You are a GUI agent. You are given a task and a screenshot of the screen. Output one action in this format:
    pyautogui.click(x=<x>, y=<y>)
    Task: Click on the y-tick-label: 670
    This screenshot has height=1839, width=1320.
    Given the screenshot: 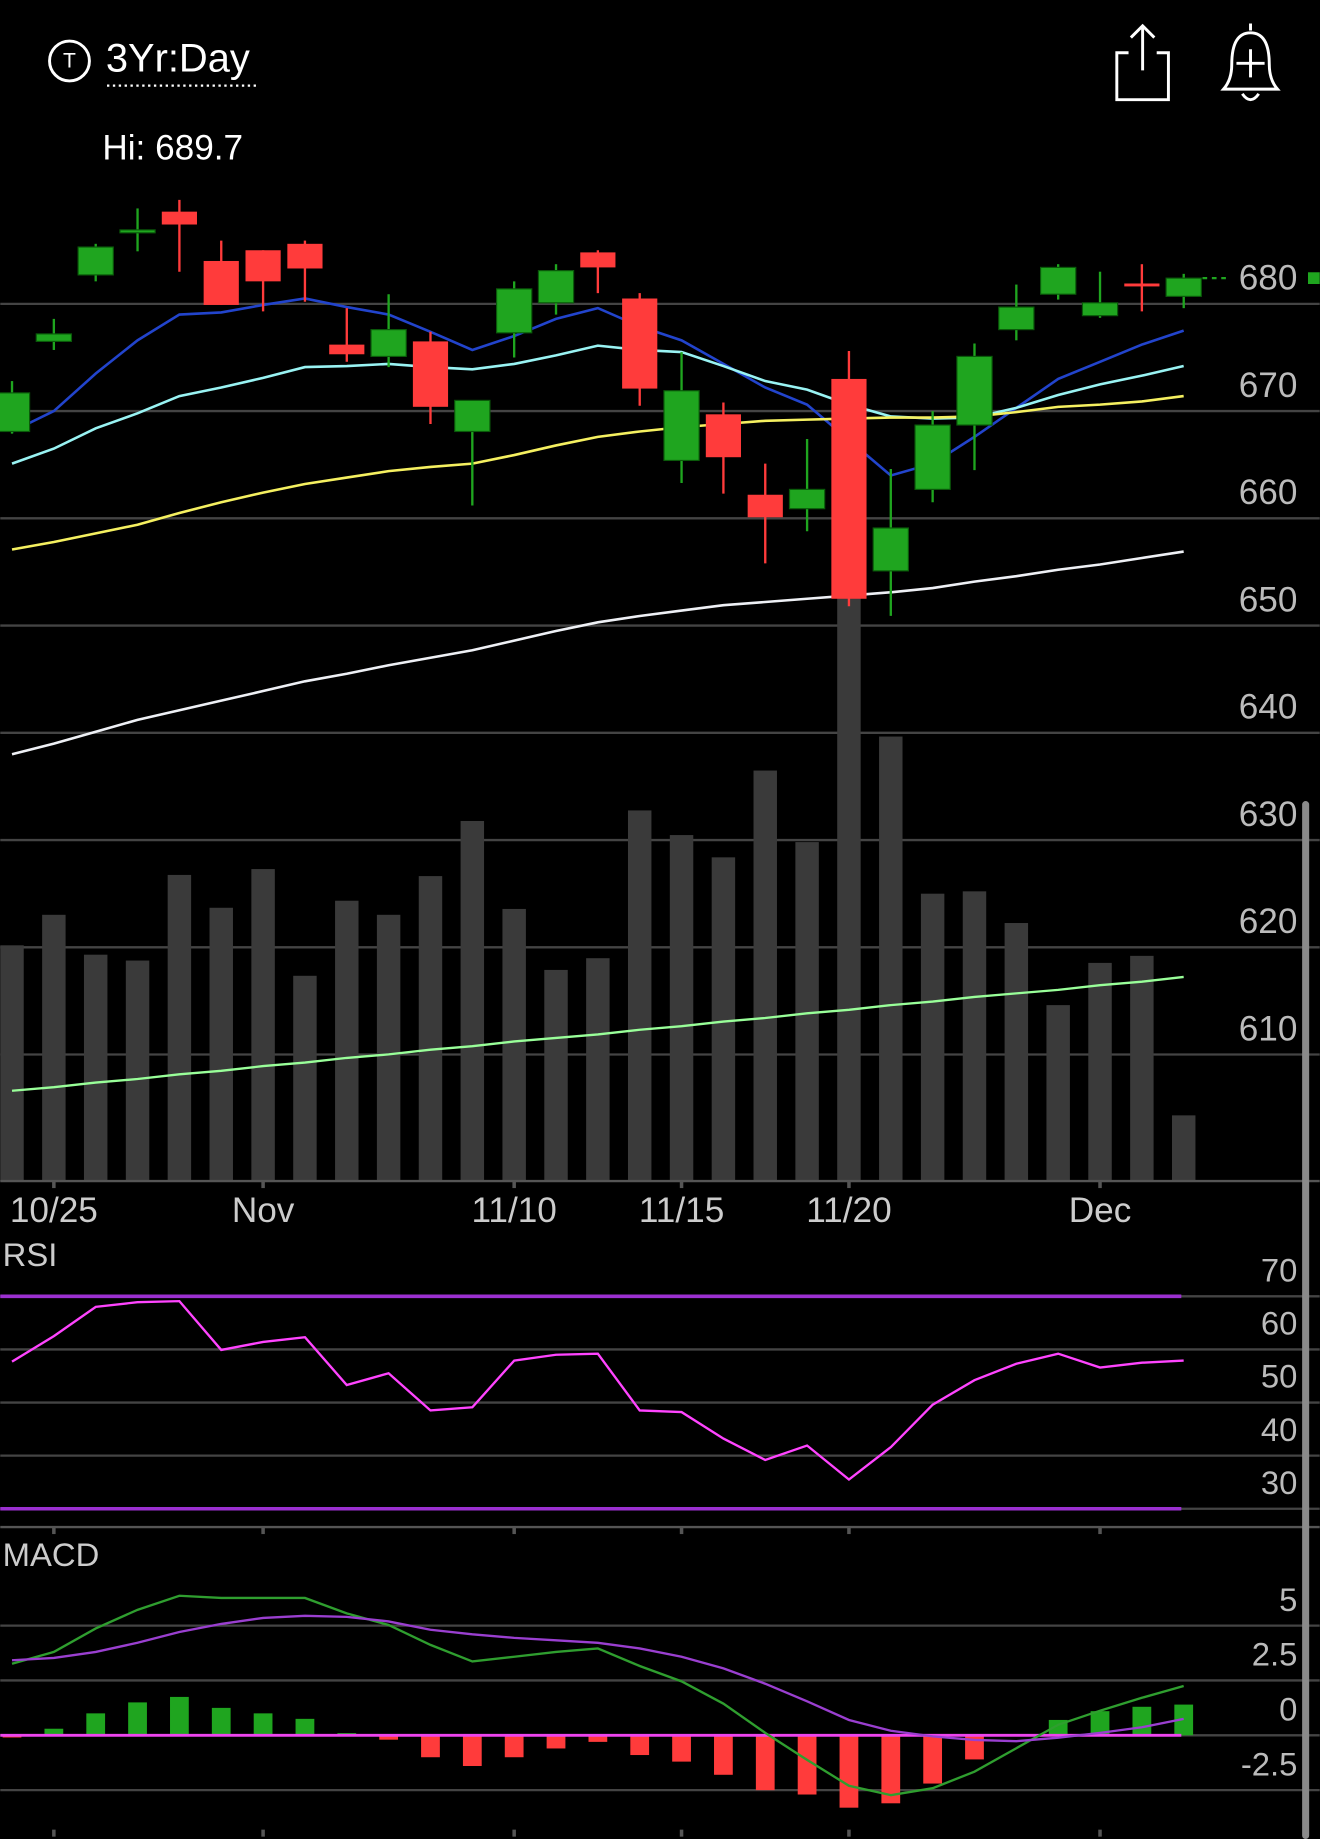 What is the action you would take?
    pyautogui.click(x=1268, y=385)
    